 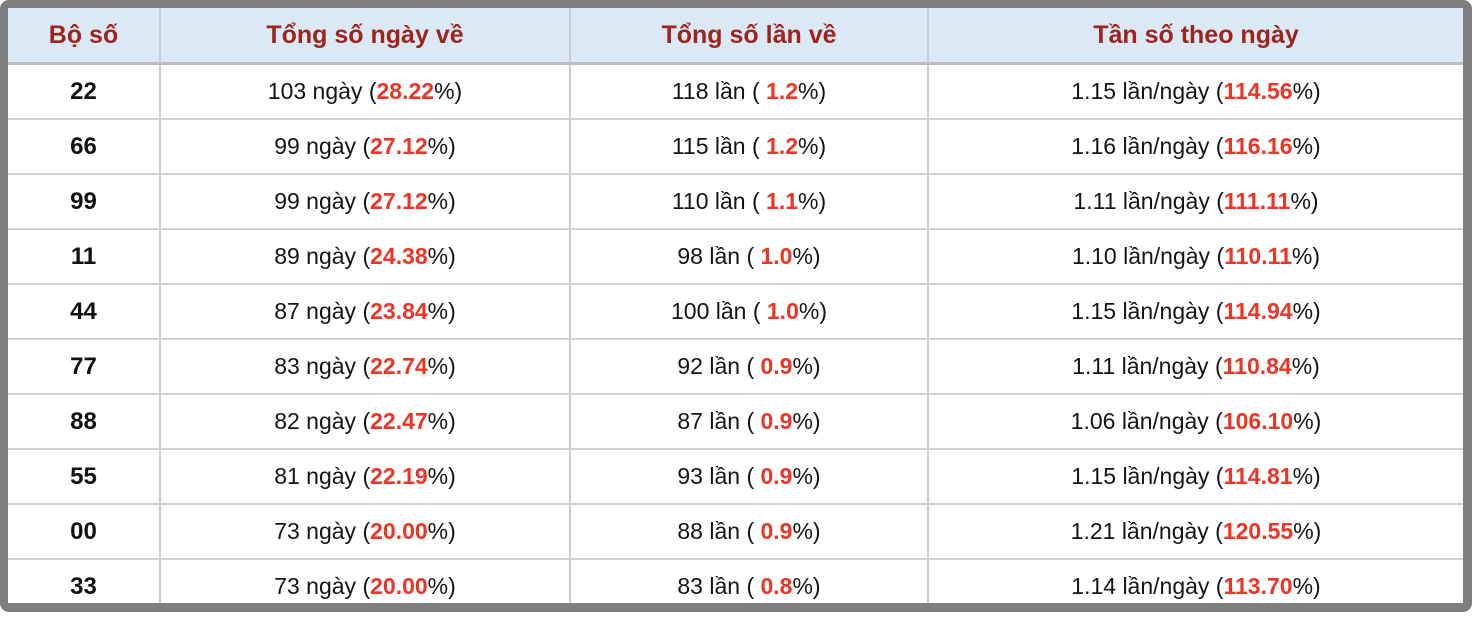 I want to click on highlight-percentage: 22.47, so click(x=399, y=421).